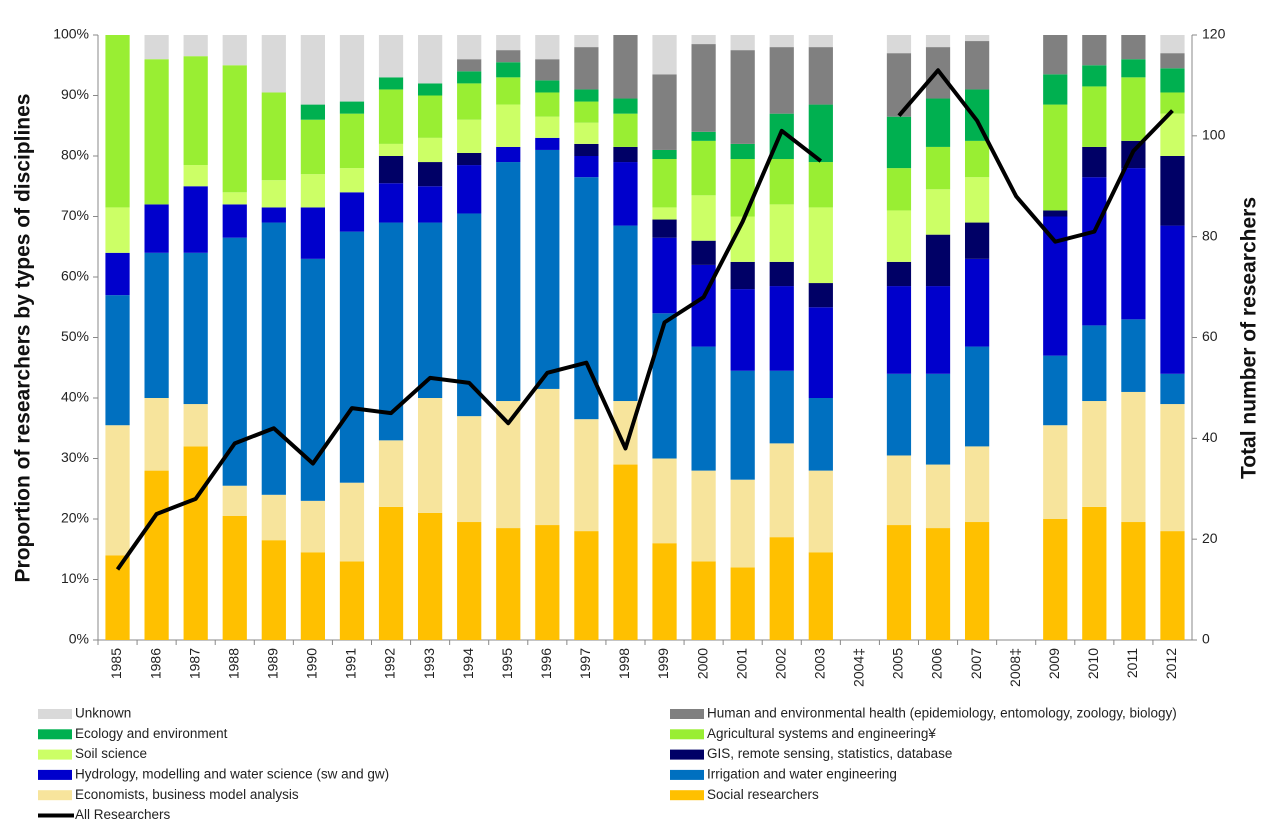  Describe the element at coordinates (585, 663) in the screenshot. I see `x-tick-label: 1997` at that location.